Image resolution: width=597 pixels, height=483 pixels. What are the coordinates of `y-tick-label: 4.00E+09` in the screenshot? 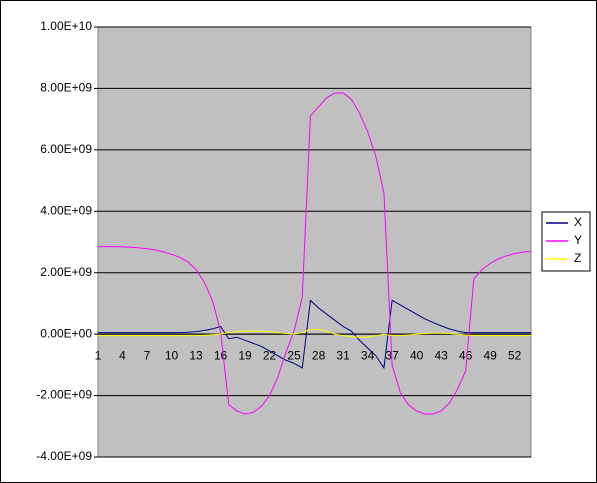 It's located at (66, 210).